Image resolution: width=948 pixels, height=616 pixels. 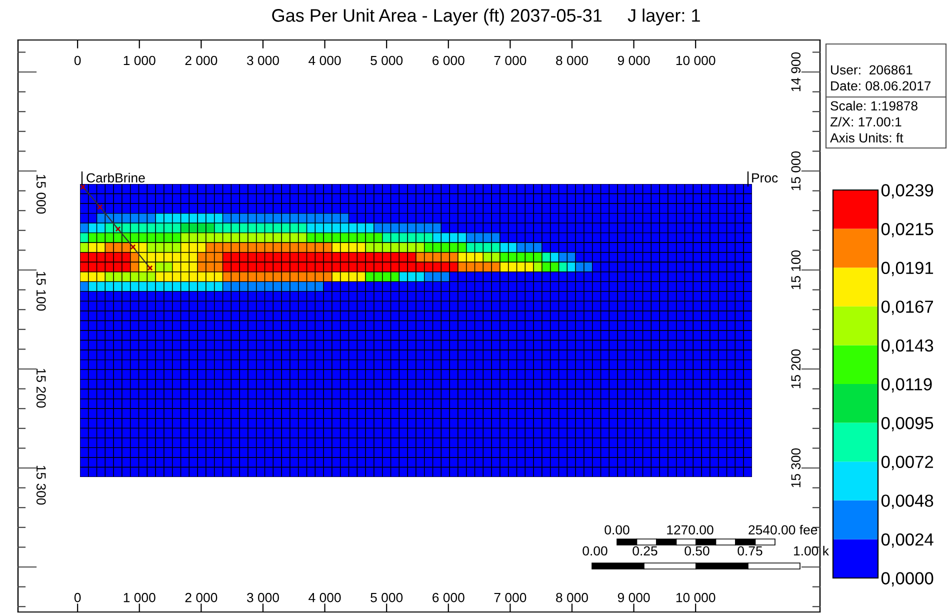 I want to click on text: 1270.00, so click(x=690, y=530).